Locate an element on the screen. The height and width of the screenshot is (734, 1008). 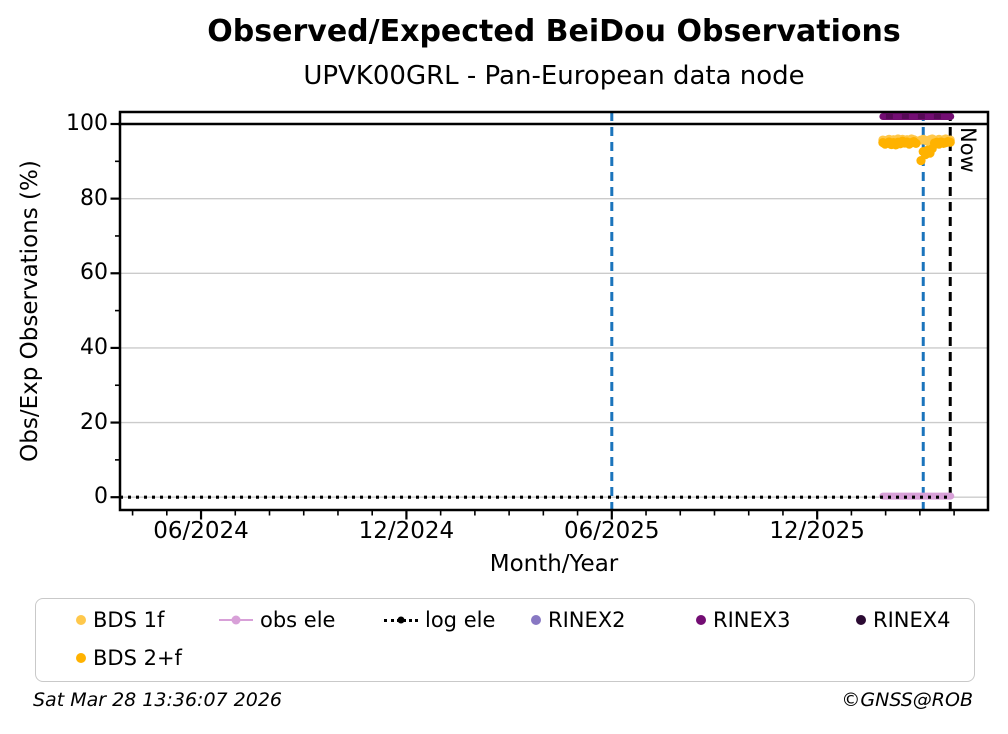
legend-label: obs ele is located at coordinates (298, 620).